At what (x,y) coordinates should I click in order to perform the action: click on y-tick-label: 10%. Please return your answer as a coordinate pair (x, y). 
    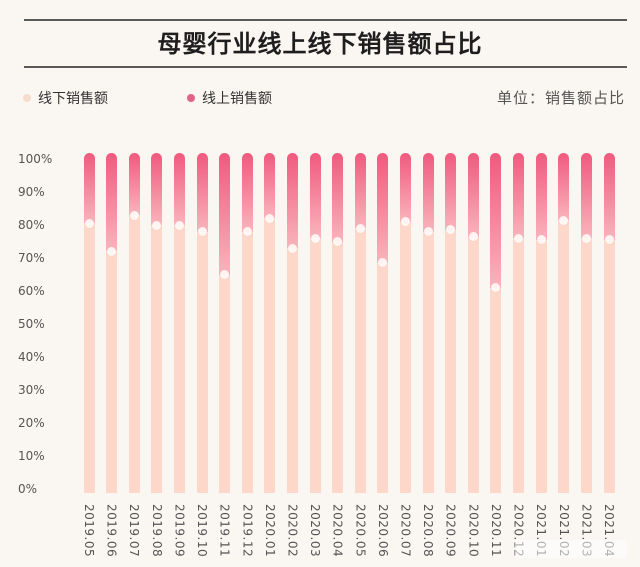
    Looking at the image, I should click on (31, 456).